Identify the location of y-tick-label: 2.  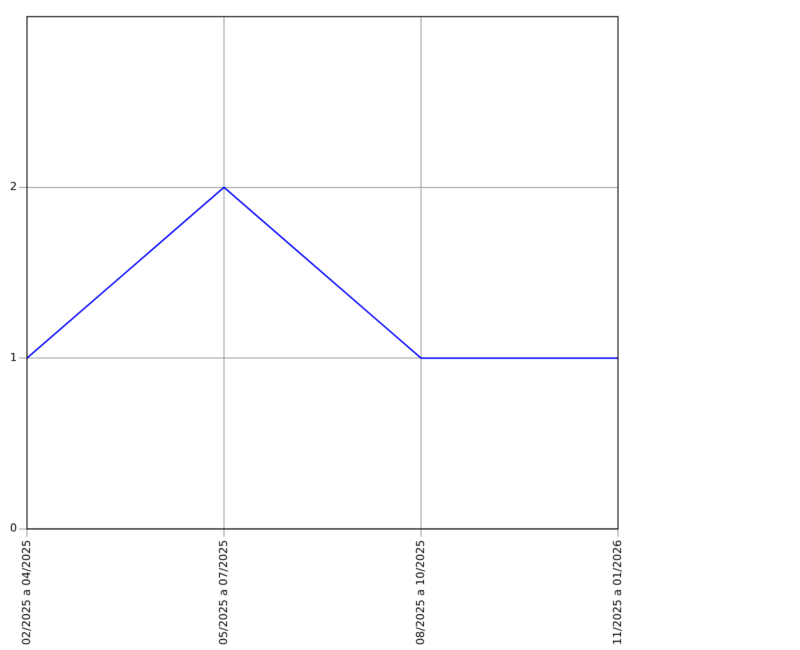
(13, 187).